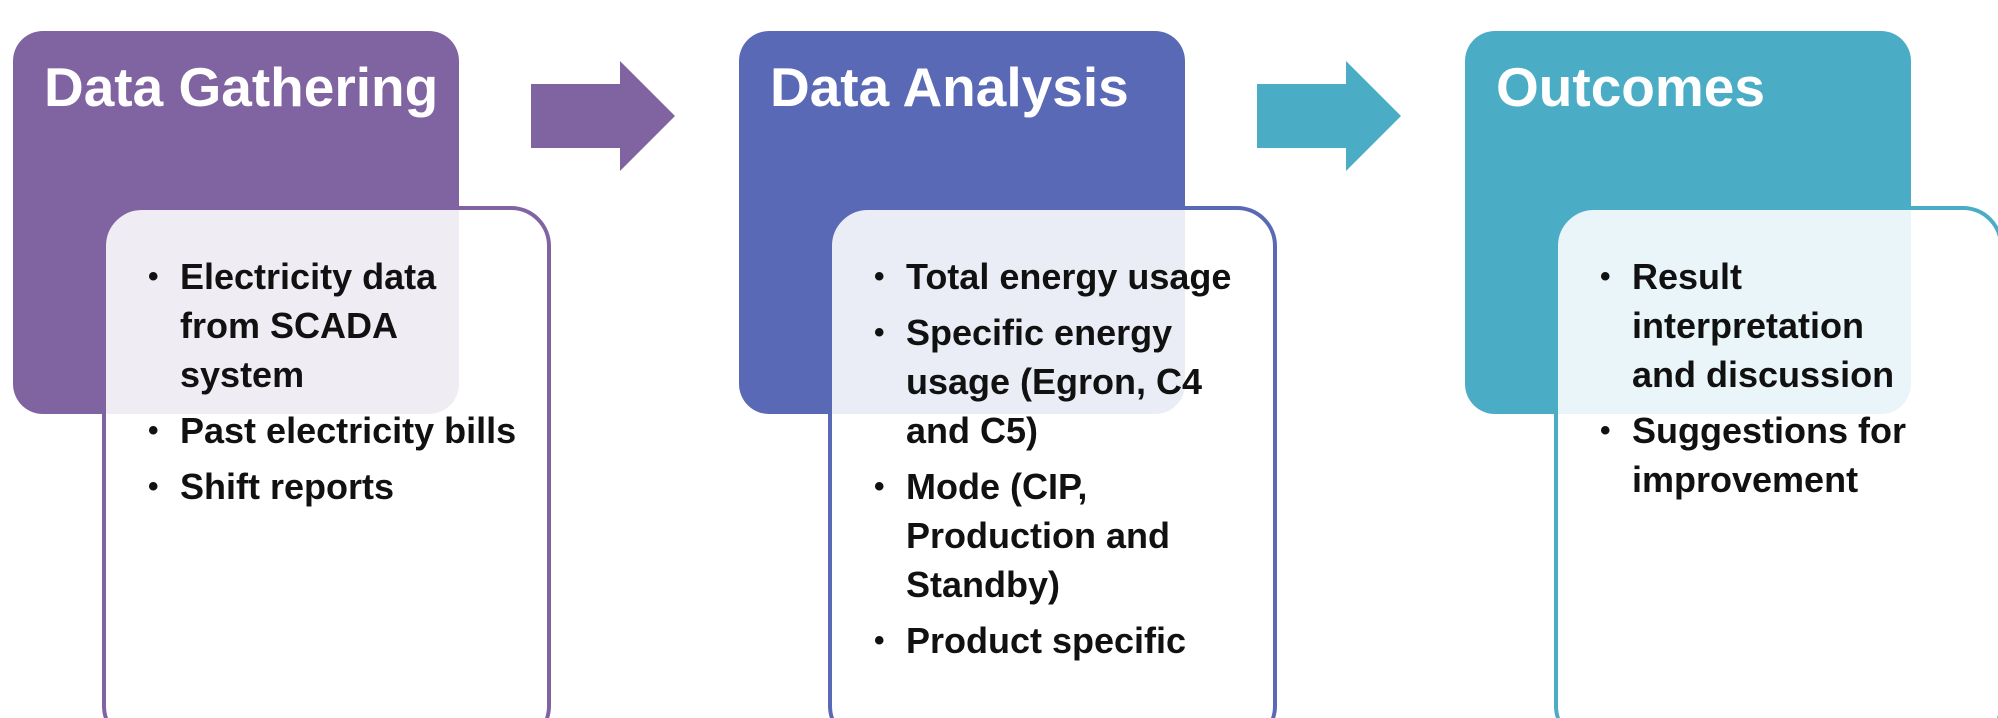 This screenshot has height=718, width=1998. I want to click on bullet-item: Shift reports, so click(333, 486).